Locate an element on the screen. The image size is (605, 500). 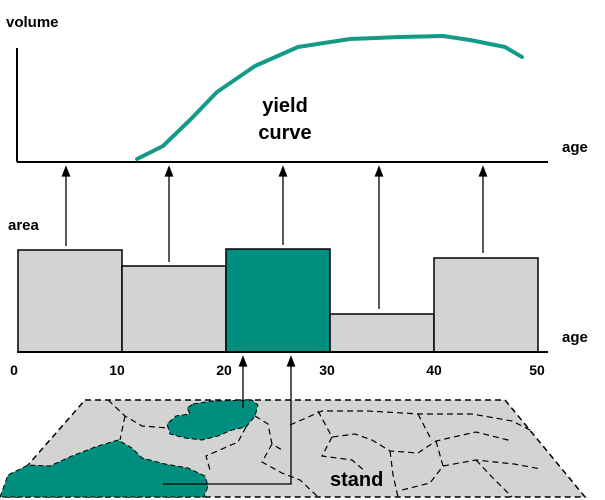
tick-label-40: 40 is located at coordinates (434, 370).